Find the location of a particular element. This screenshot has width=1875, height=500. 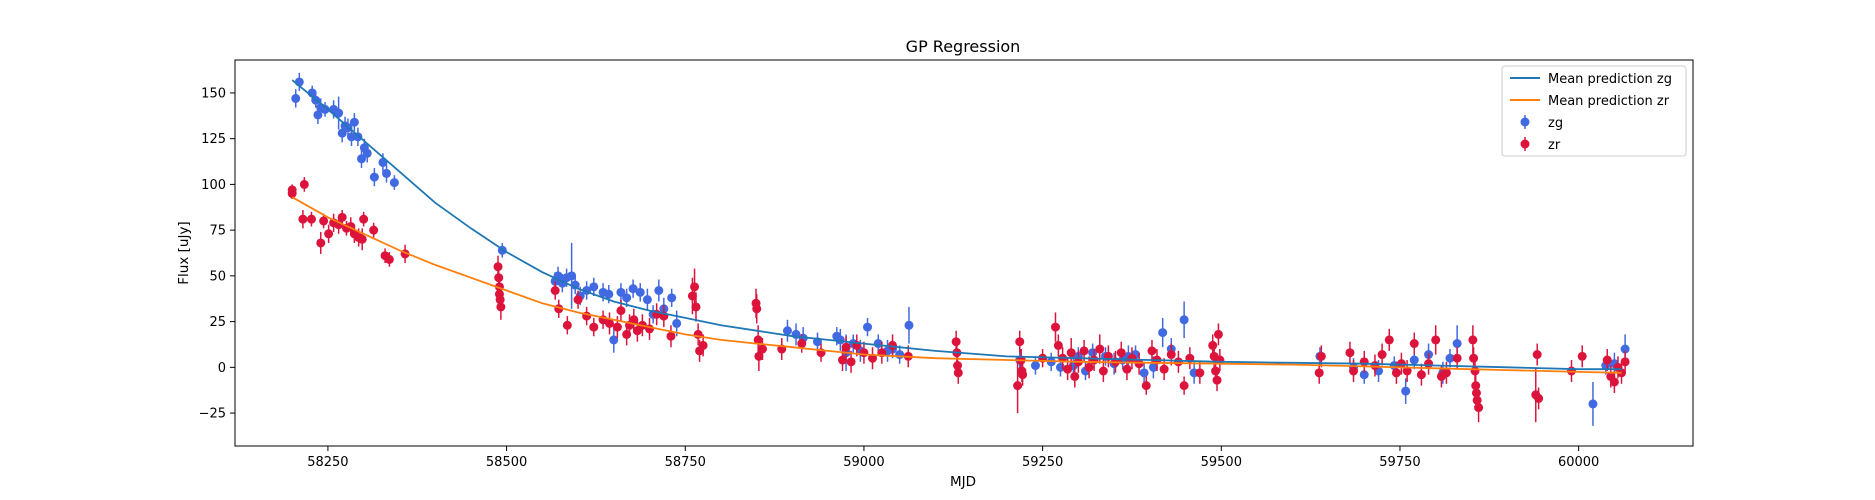

x-tick-label: 59250 is located at coordinates (1042, 462).